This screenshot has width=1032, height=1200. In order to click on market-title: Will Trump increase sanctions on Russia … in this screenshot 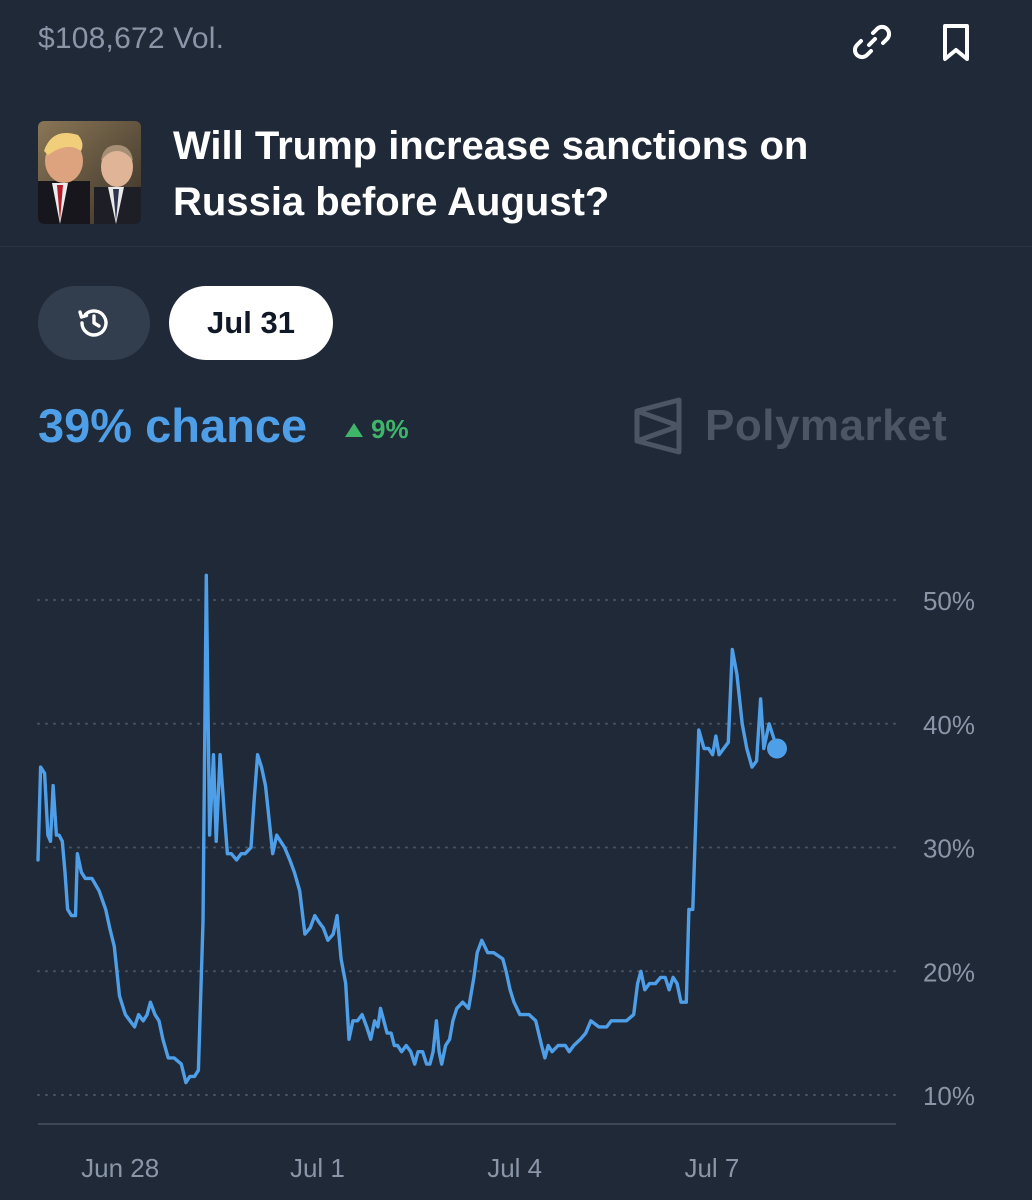, I will do `click(491, 174)`.